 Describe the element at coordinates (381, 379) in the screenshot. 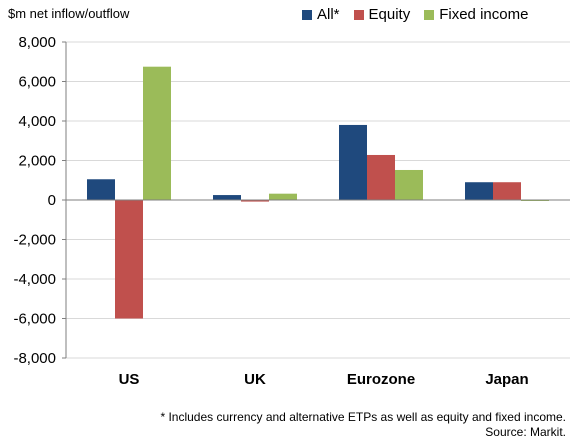

I see `x-category-label: Eurozone` at that location.